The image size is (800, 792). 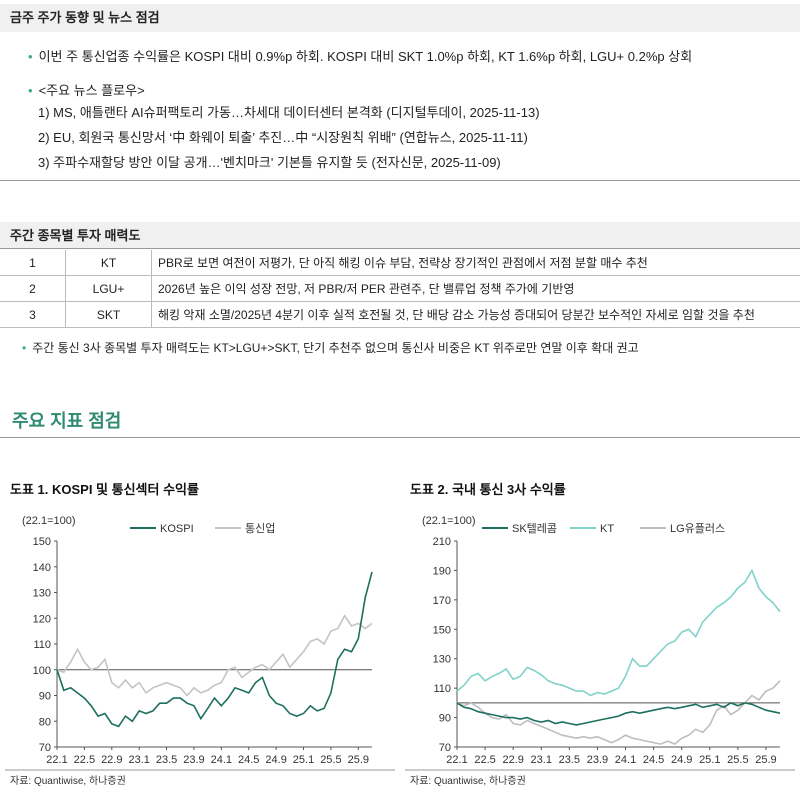 I want to click on y-tick-label: 170, so click(x=442, y=601).